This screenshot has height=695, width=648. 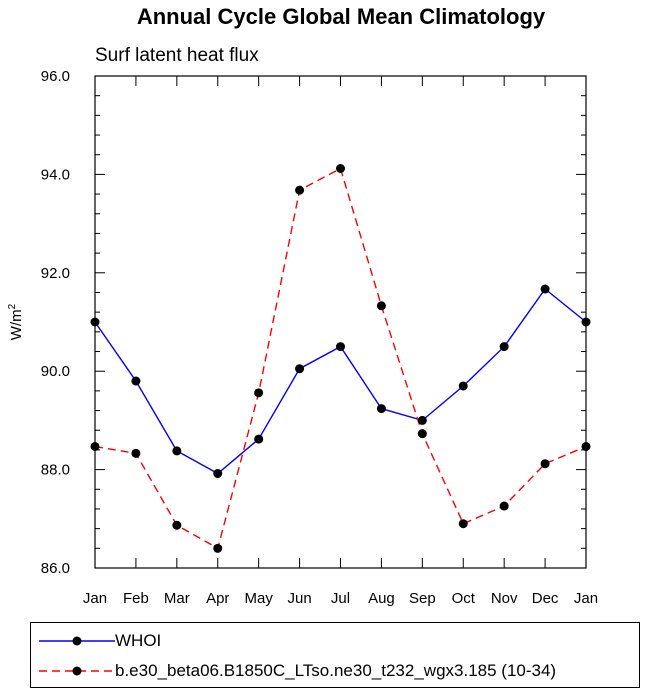 What do you see at coordinates (55, 76) in the screenshot?
I see `y-tick-label: 96.0` at bounding box center [55, 76].